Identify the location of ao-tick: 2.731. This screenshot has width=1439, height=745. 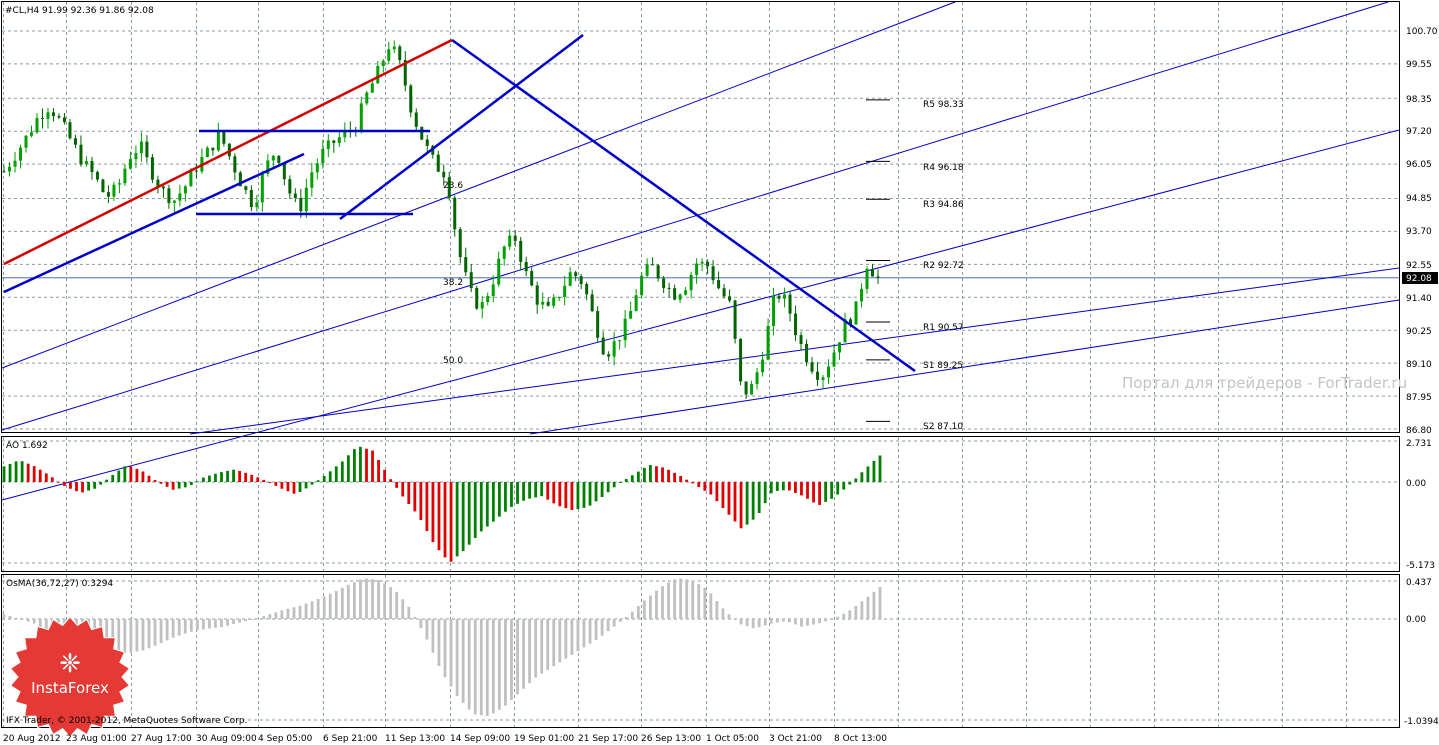
(1419, 444).